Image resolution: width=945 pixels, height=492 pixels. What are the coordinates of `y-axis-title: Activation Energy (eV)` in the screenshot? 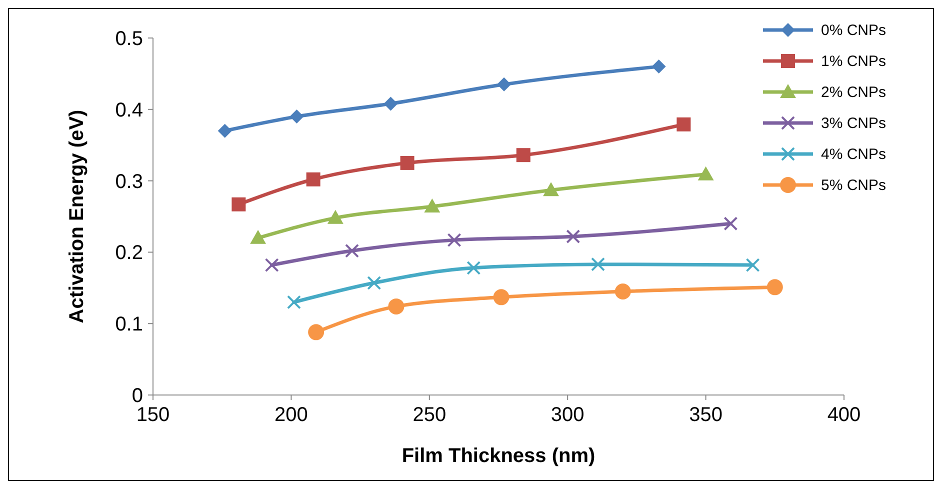 It's located at (77, 217).